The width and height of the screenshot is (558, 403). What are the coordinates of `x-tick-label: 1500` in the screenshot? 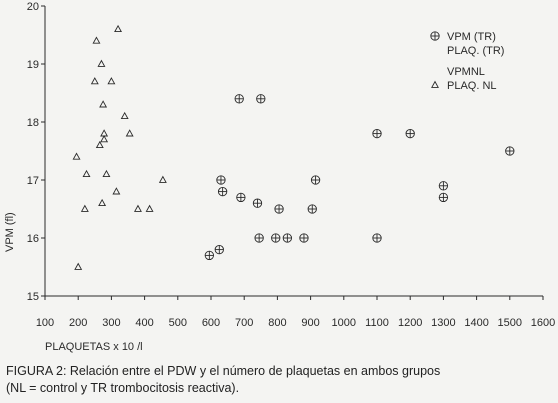 It's located at (510, 323).